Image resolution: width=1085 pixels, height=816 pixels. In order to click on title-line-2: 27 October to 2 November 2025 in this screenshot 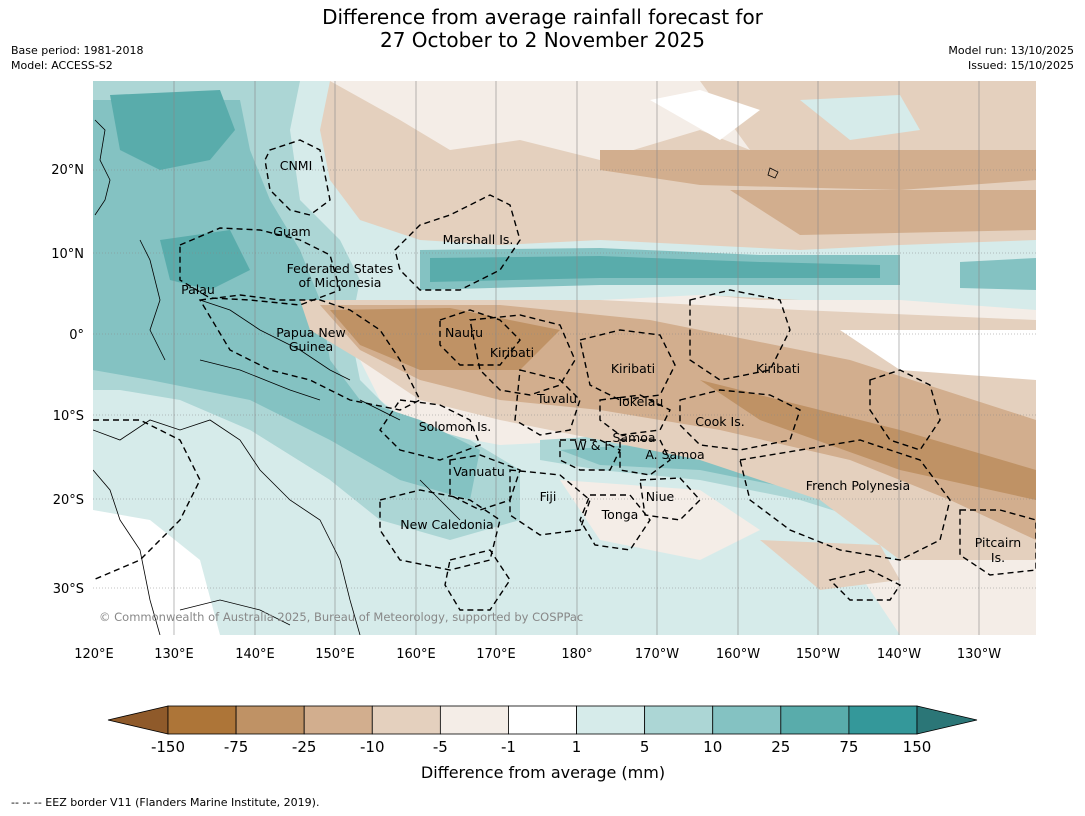, I will do `click(542, 40)`.